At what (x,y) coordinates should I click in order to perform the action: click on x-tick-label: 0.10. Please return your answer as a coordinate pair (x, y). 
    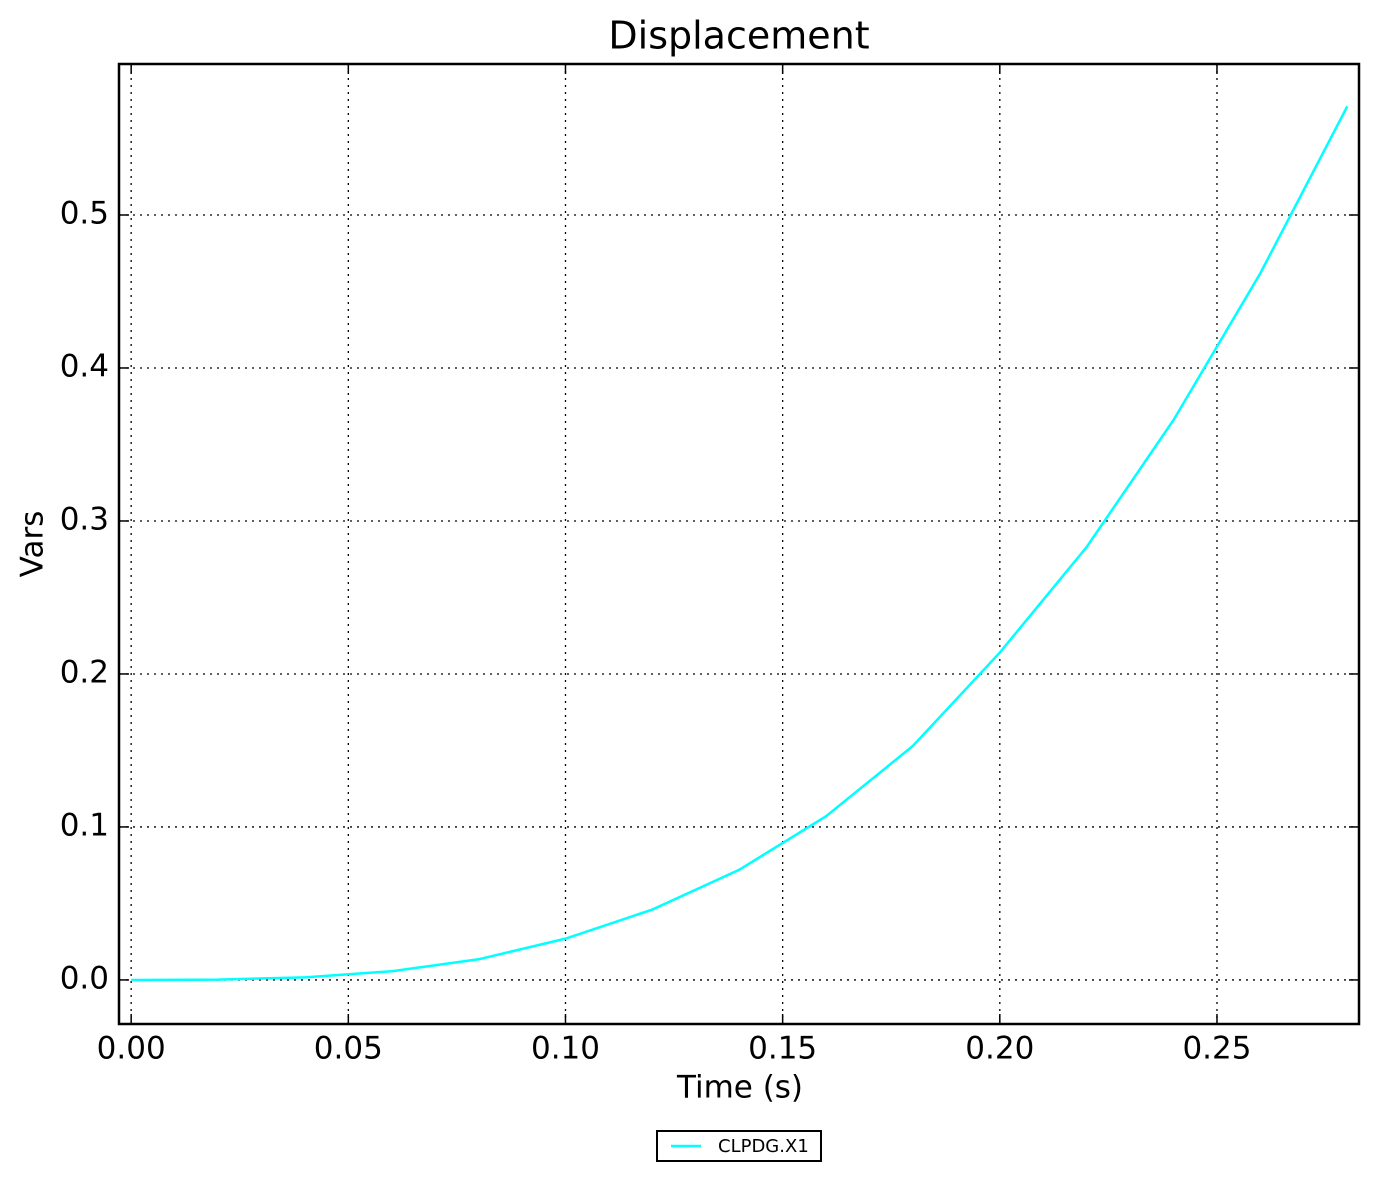
    Looking at the image, I should click on (565, 1049).